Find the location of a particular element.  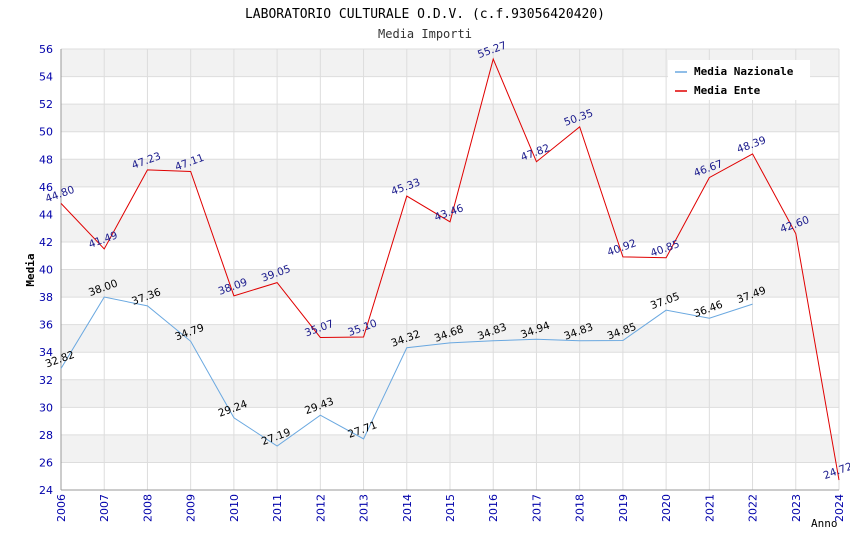

x-tick-label: 2022 is located at coordinates (753, 508).